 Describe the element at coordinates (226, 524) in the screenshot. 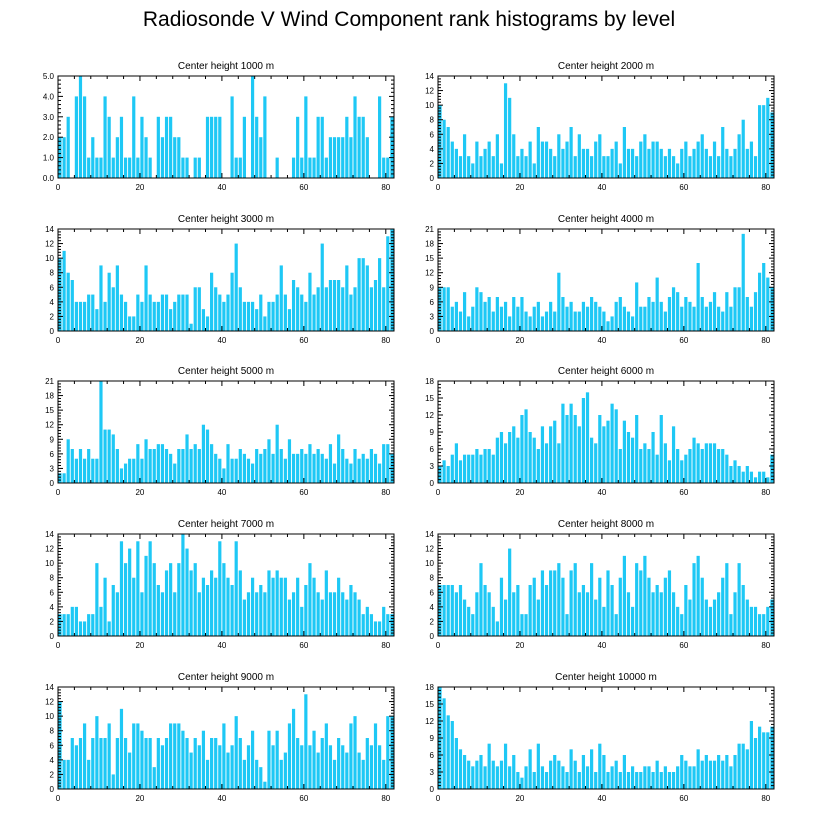

I see `panel-title: Center height 7000 m` at that location.